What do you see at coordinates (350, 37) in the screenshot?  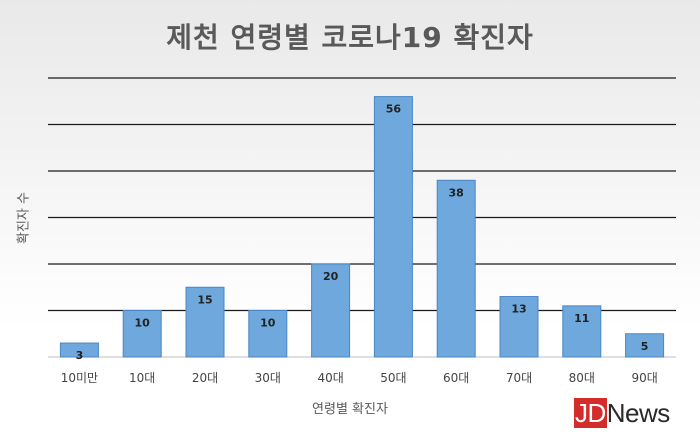 I see `chart-title: 제천 연령별 코로나19 확진자` at bounding box center [350, 37].